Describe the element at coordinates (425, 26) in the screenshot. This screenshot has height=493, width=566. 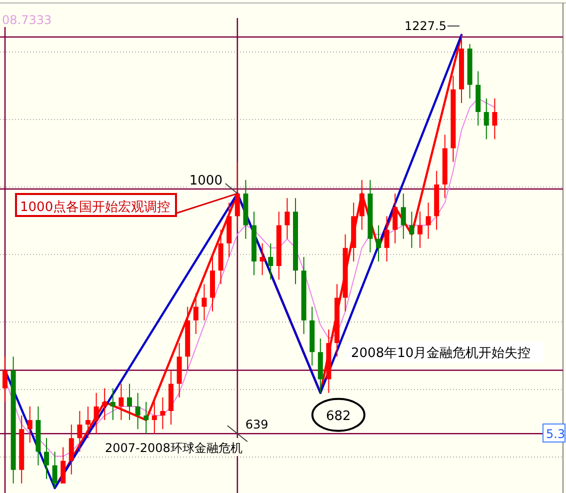
I see `text: 1227.5` at that location.